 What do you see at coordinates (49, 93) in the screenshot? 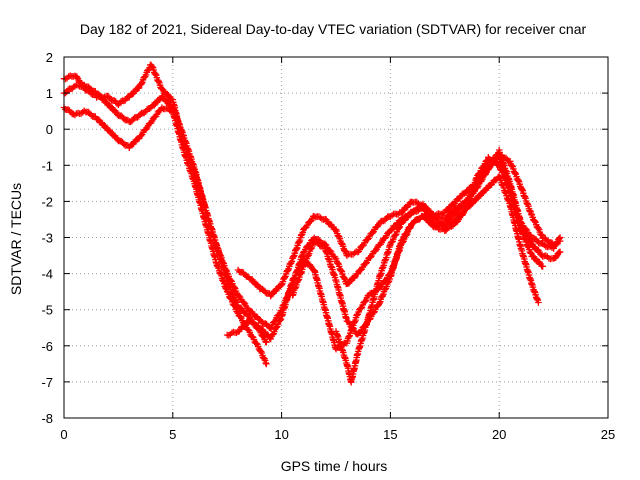
I see `y-tick-label: 1` at bounding box center [49, 93].